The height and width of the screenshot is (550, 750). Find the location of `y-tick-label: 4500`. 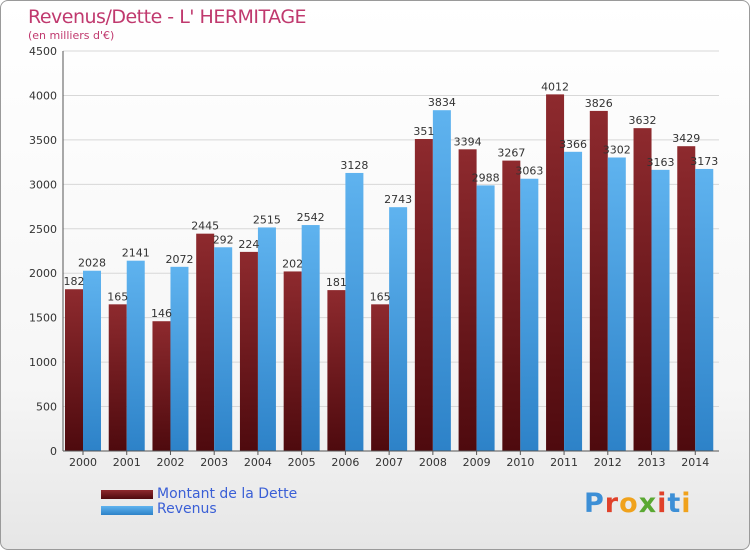

y-tick-label: 4500 is located at coordinates (43, 51).